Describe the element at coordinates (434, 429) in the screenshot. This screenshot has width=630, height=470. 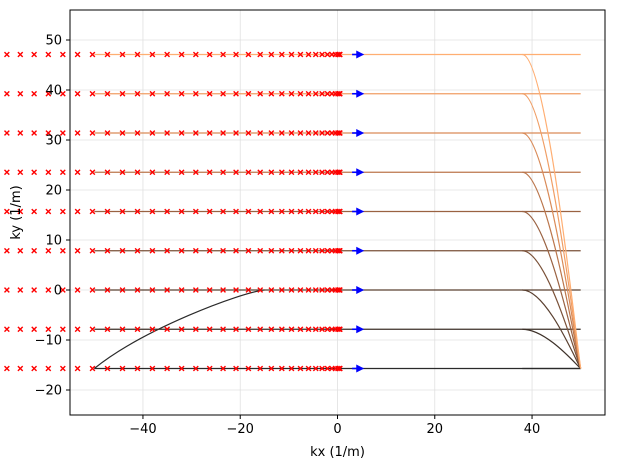
I see `x-tick-label: 20` at that location.